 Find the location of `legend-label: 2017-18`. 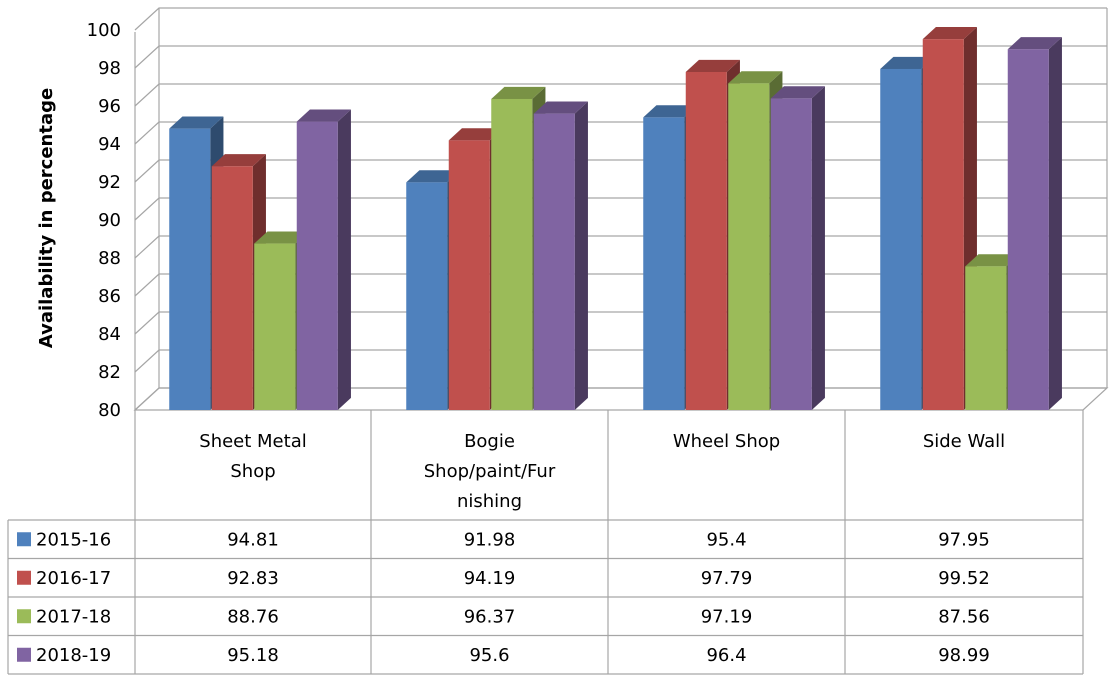

legend-label: 2017-18 is located at coordinates (73, 616).